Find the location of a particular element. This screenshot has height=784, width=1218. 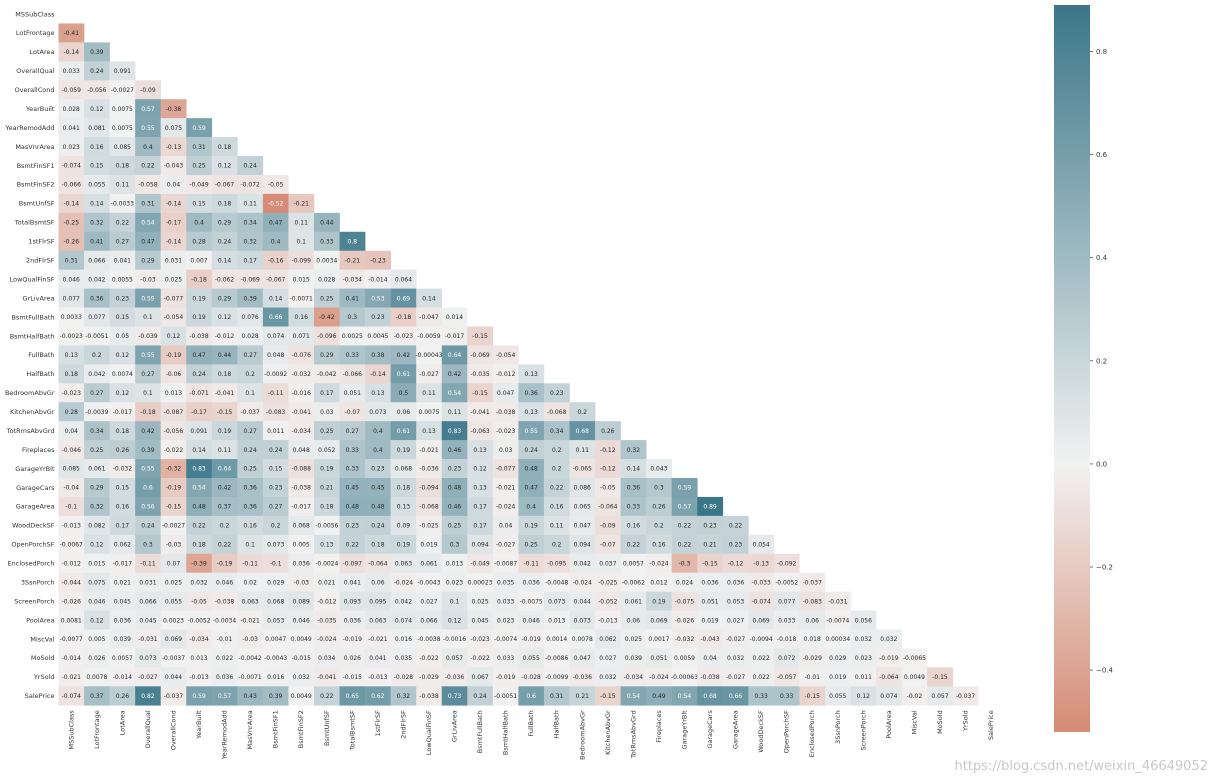

cell-value-label: 0.39 is located at coordinates (148, 450).